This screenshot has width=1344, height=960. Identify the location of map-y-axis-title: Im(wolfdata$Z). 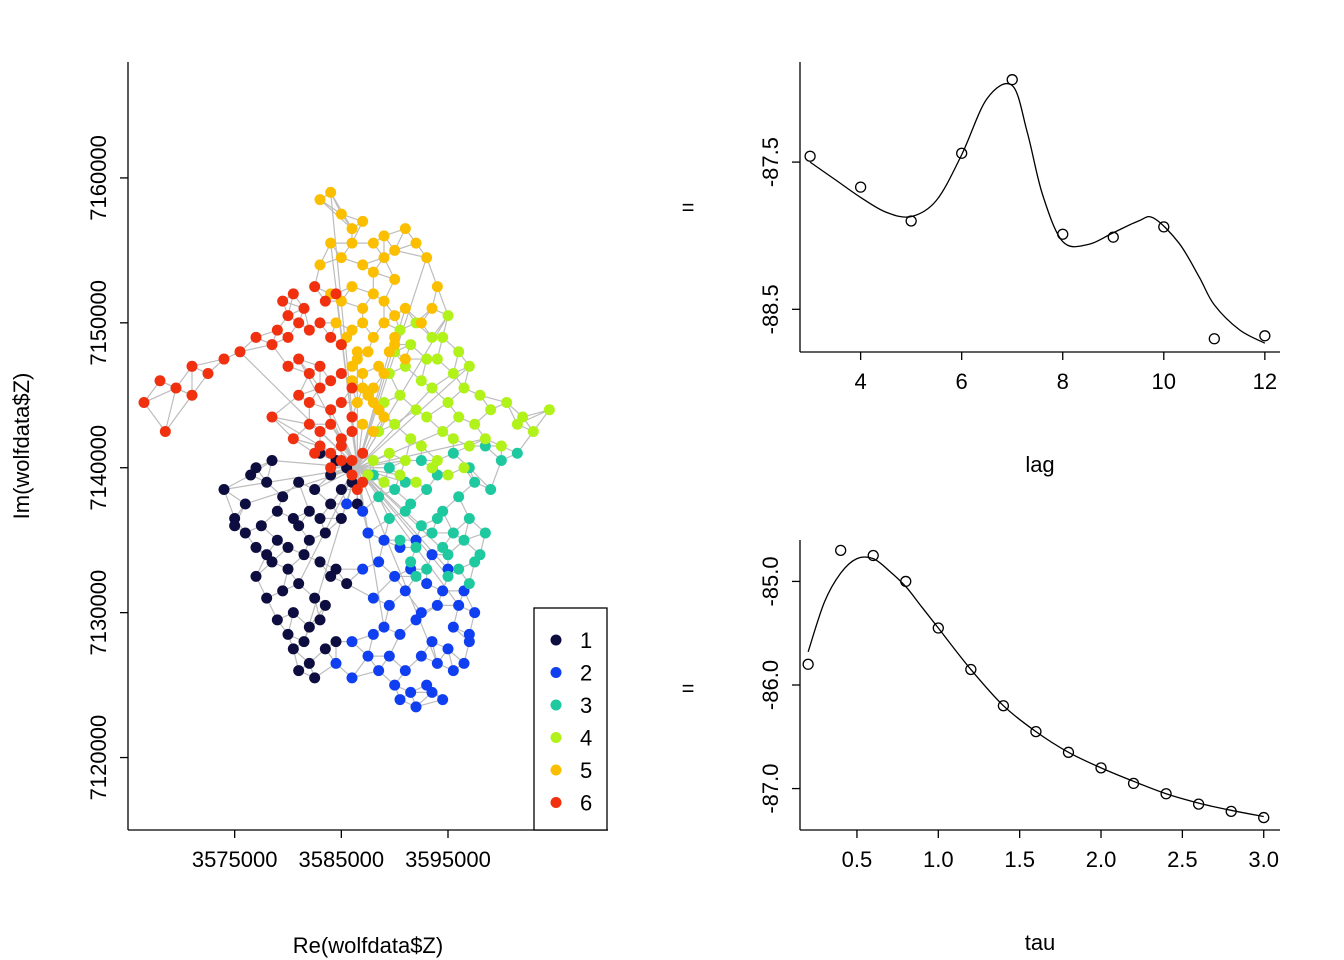
(21, 446).